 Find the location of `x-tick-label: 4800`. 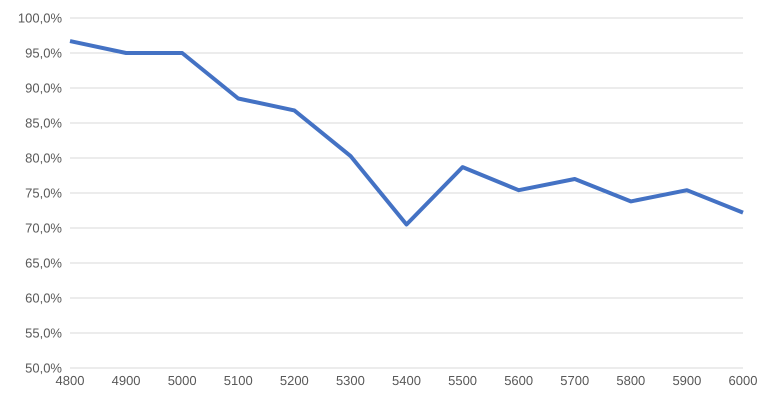

x-tick-label: 4800 is located at coordinates (70, 380).